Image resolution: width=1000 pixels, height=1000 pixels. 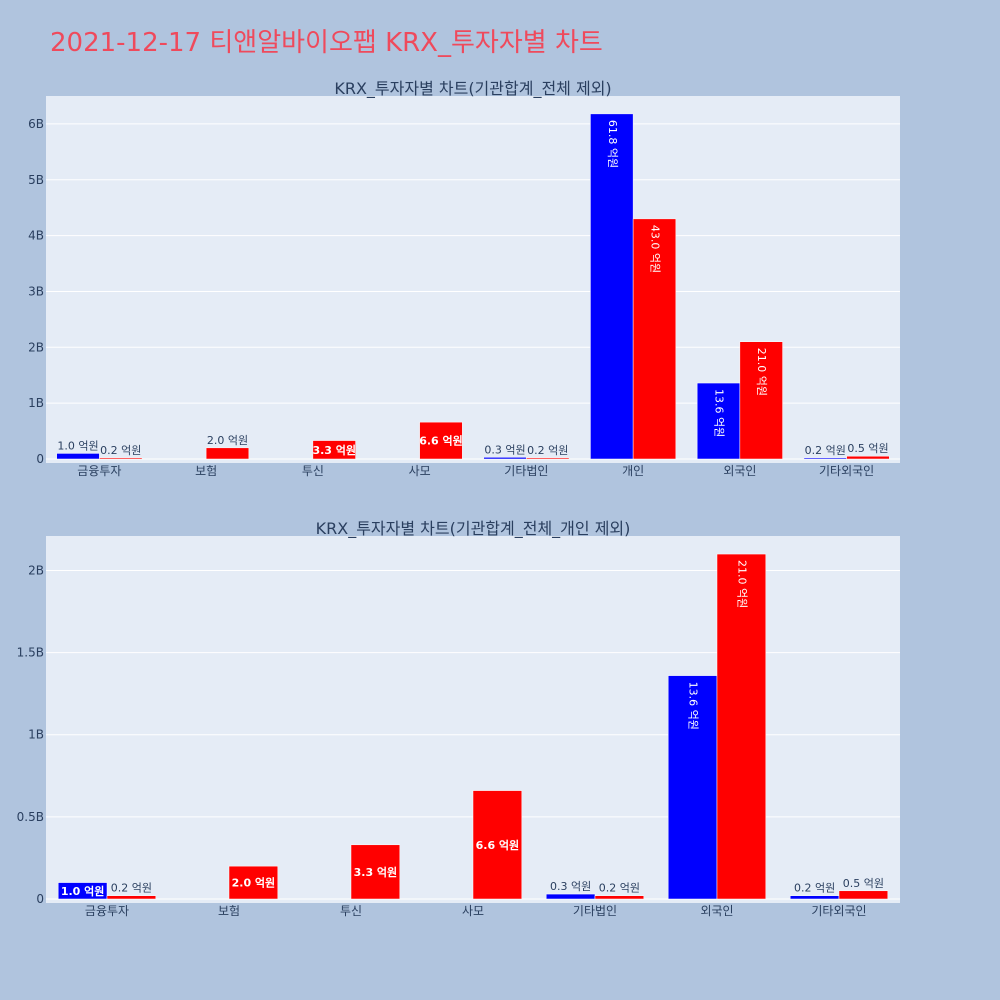 What do you see at coordinates (30, 817) in the screenshot?
I see `y-tick-label: 0.5B` at bounding box center [30, 817].